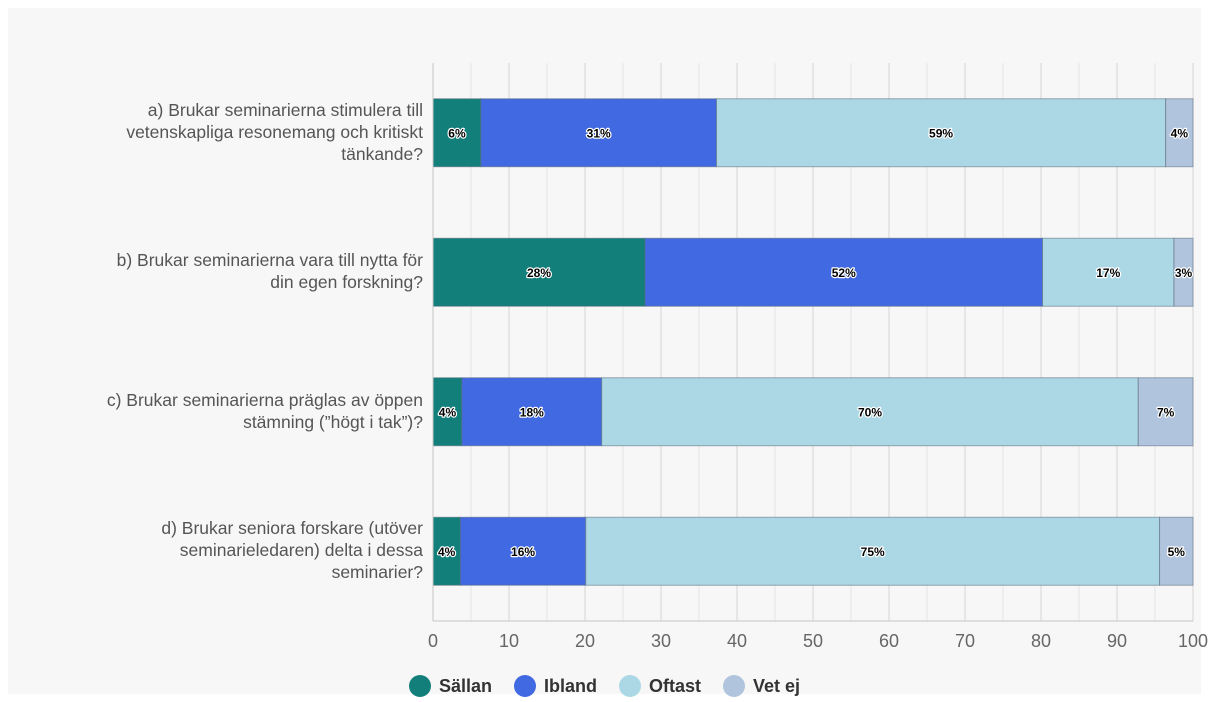 The width and height of the screenshot is (1209, 702). I want to click on category-label-line: c) Brukar seminarierna präglas av öppen, so click(264, 399).